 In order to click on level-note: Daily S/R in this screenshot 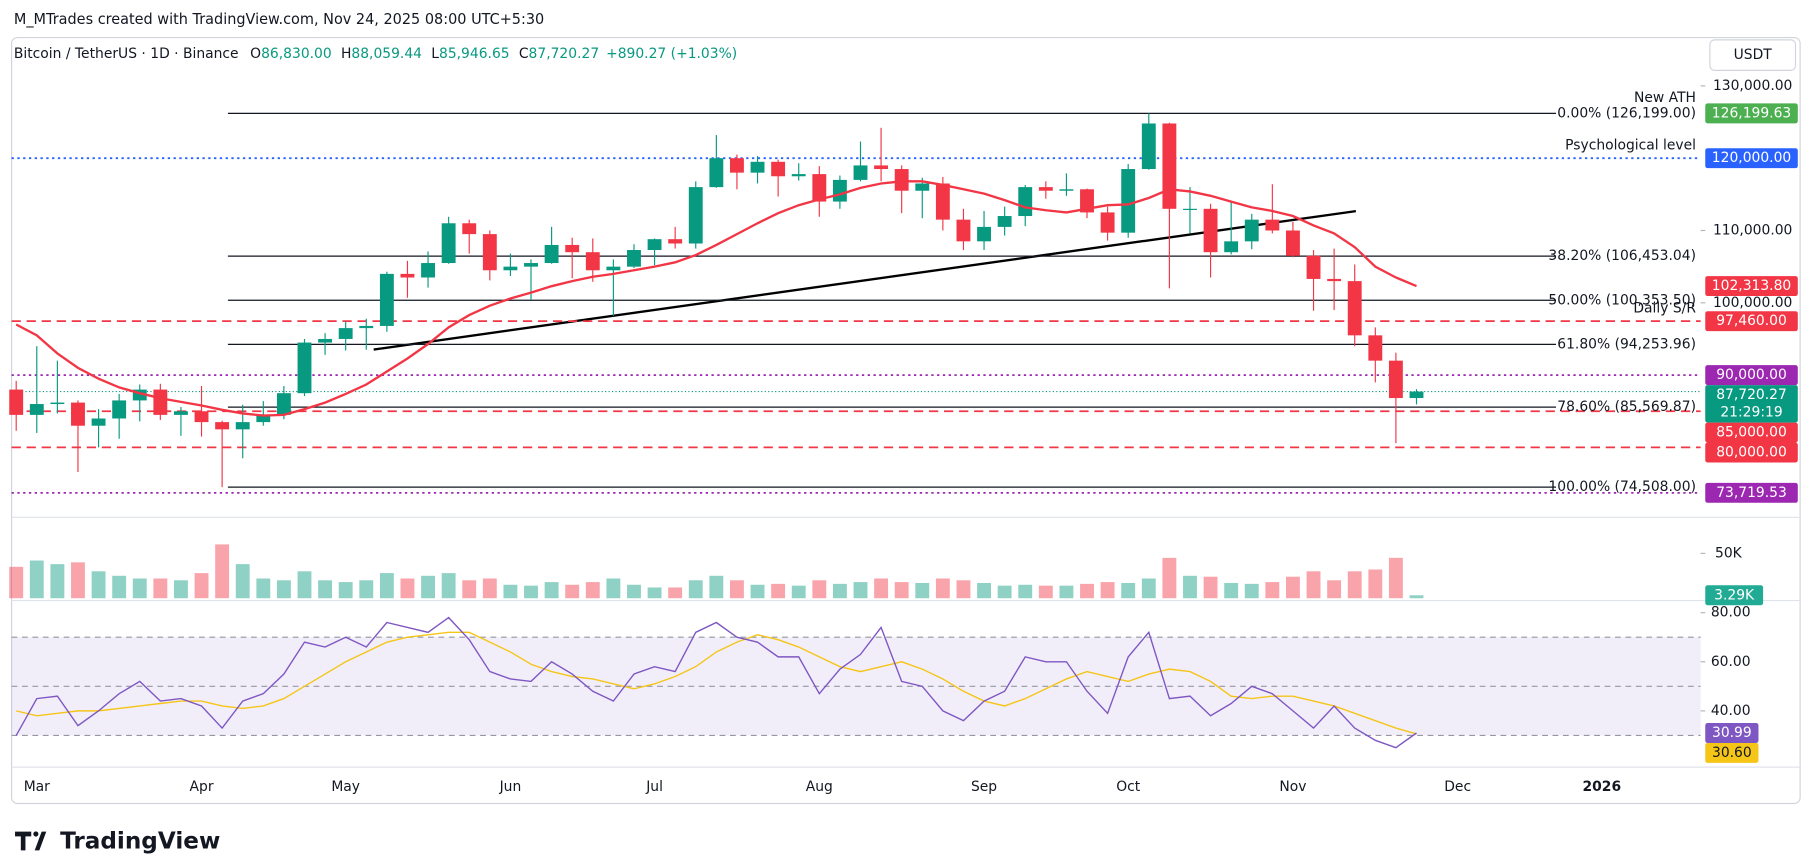, I will do `click(1664, 308)`.